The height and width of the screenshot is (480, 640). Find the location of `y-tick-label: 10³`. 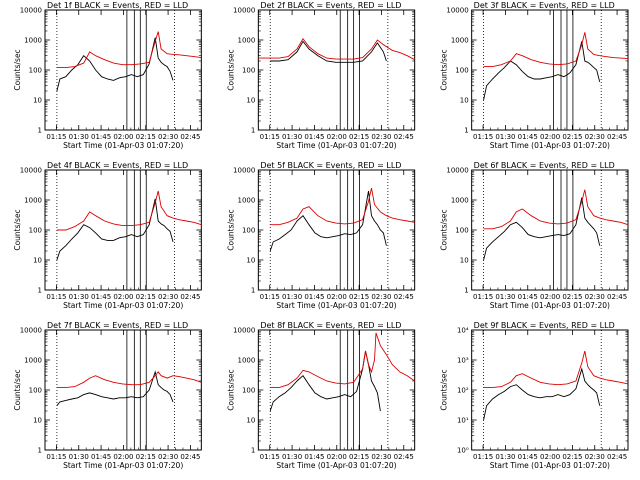

y-tick-label: 10³ is located at coordinates (463, 361).